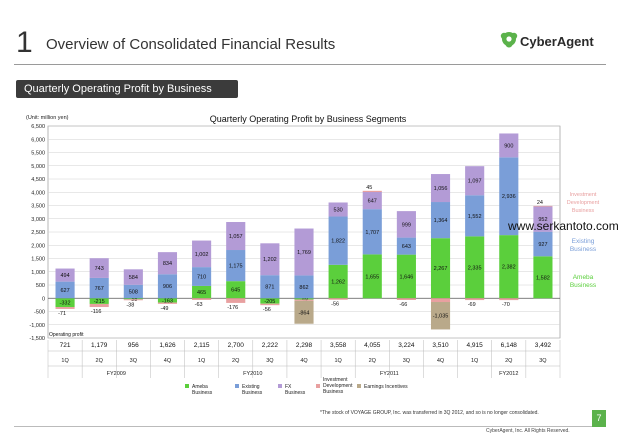  Describe the element at coordinates (116, 374) in the screenshot. I see `year-group-label: FY2009` at that location.